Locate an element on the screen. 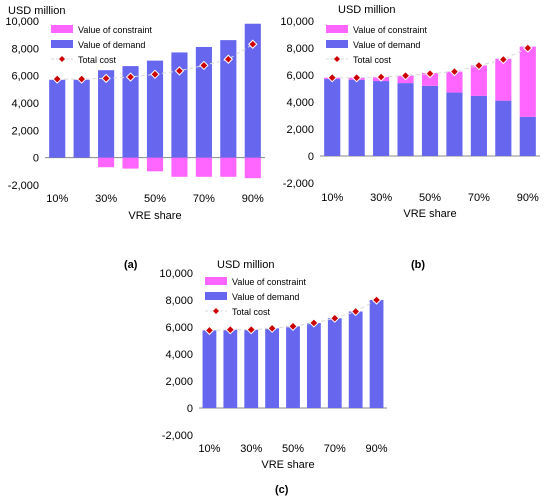  legend-label-demand: Value of demand is located at coordinates (386, 45).